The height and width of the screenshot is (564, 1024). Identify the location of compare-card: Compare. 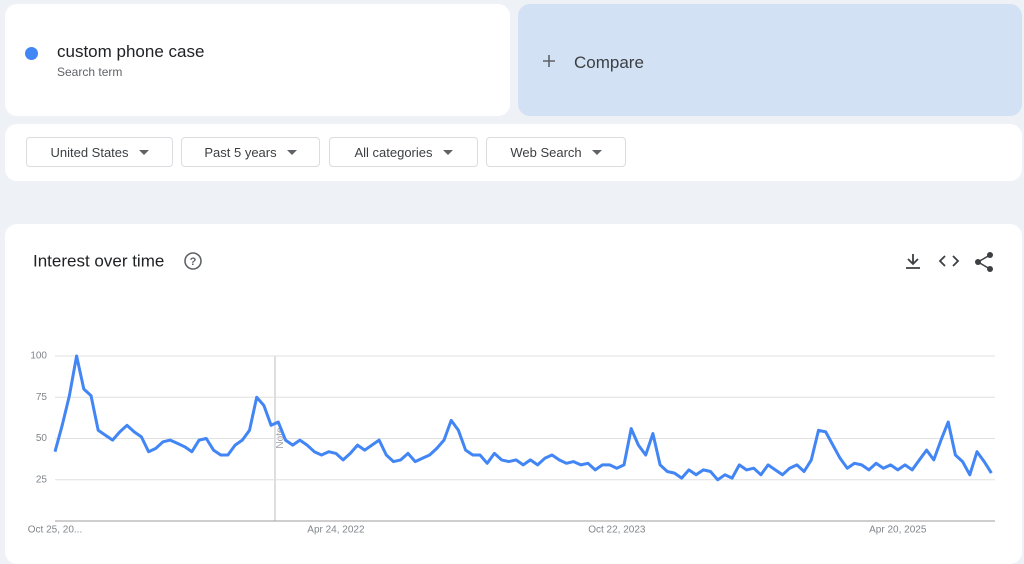
(770, 60).